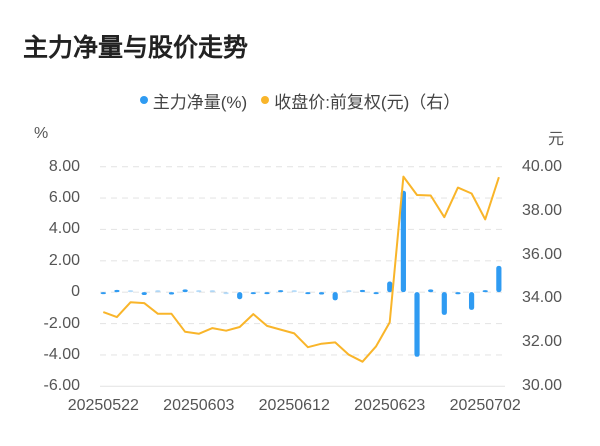  Describe the element at coordinates (542, 298) in the screenshot. I see `right-axis-tick-label: 34.00` at that location.